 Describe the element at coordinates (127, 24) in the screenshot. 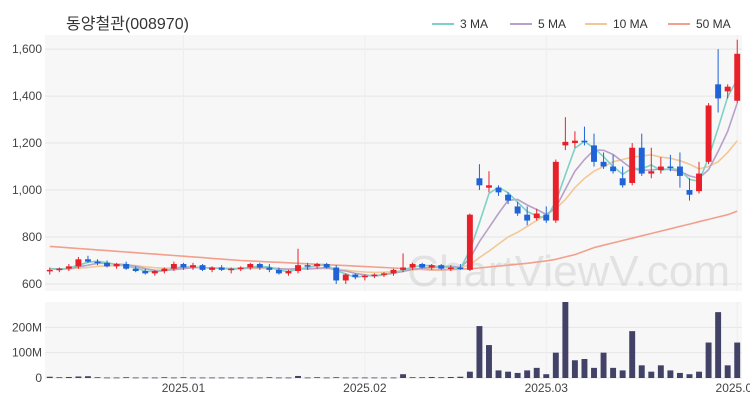

I see `chart-title: 동양철관(008970)` at that location.